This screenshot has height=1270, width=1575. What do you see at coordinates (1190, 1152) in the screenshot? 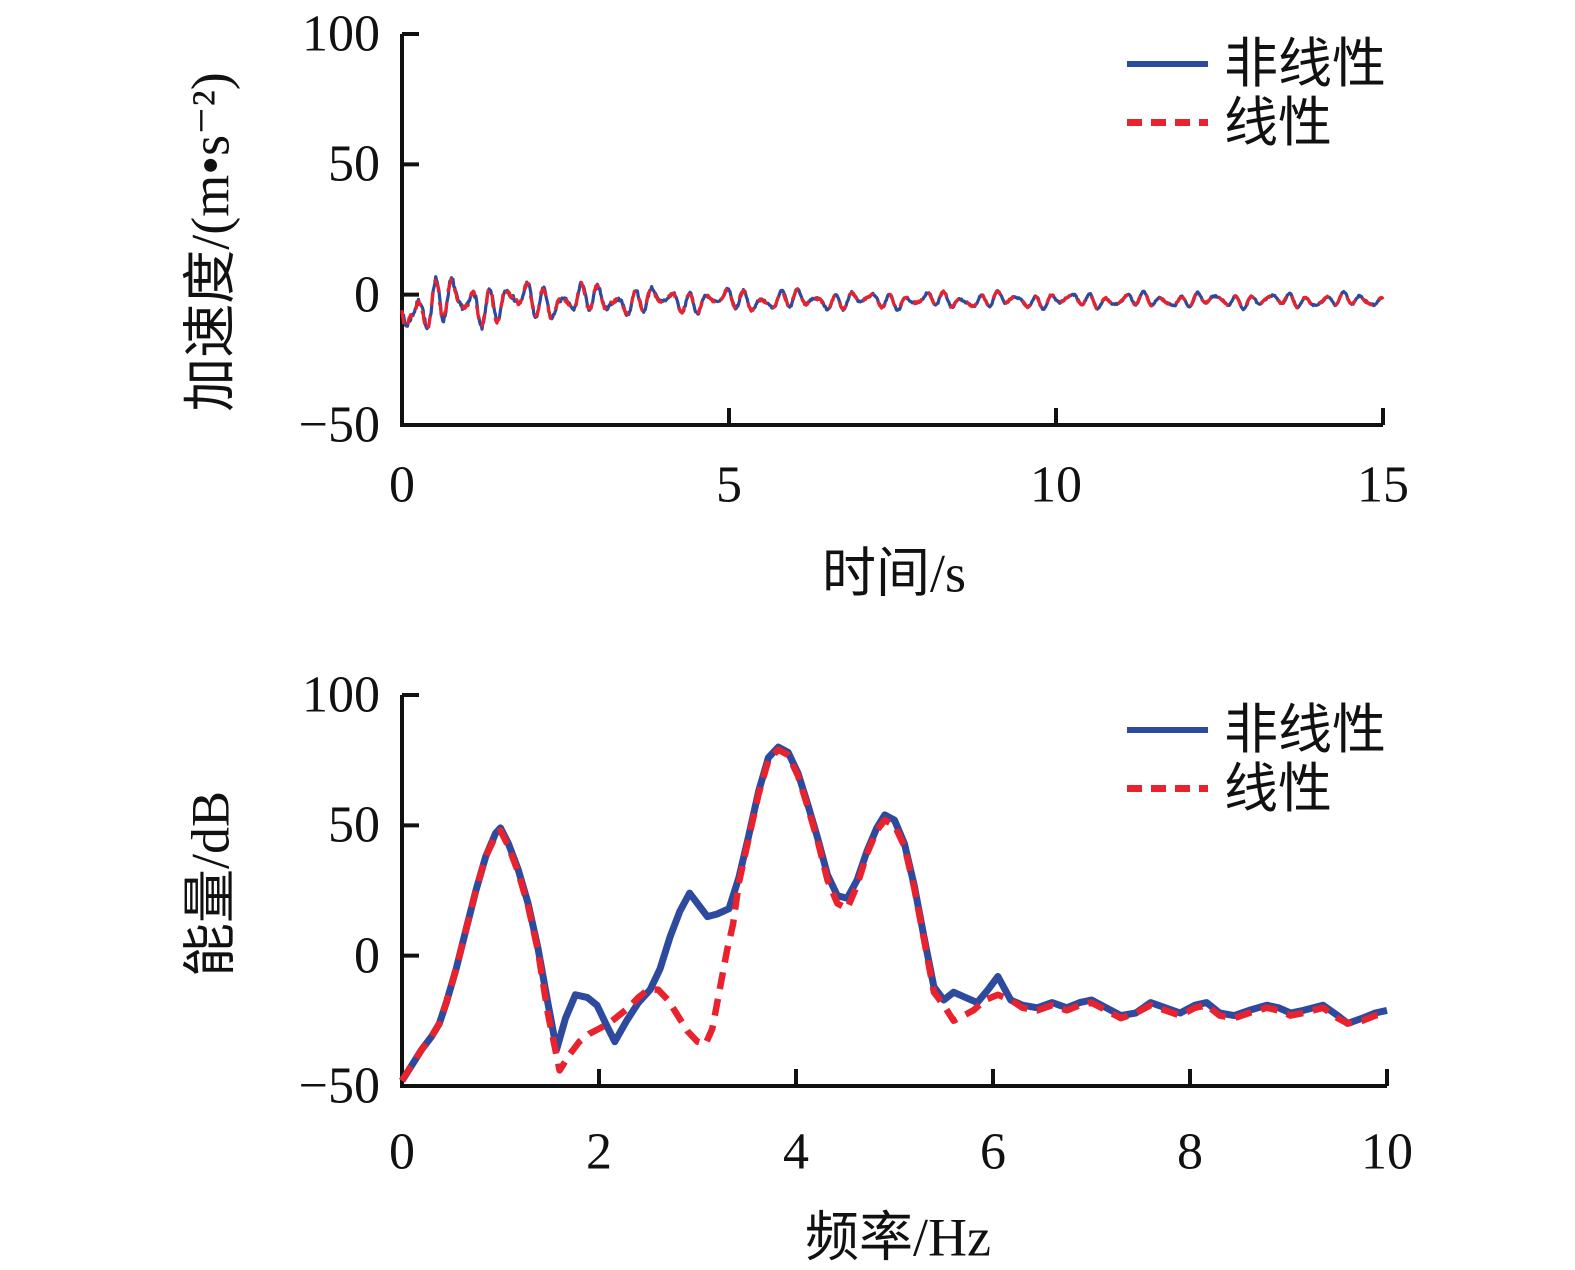
I see `x-tick-label: 8` at bounding box center [1190, 1152].